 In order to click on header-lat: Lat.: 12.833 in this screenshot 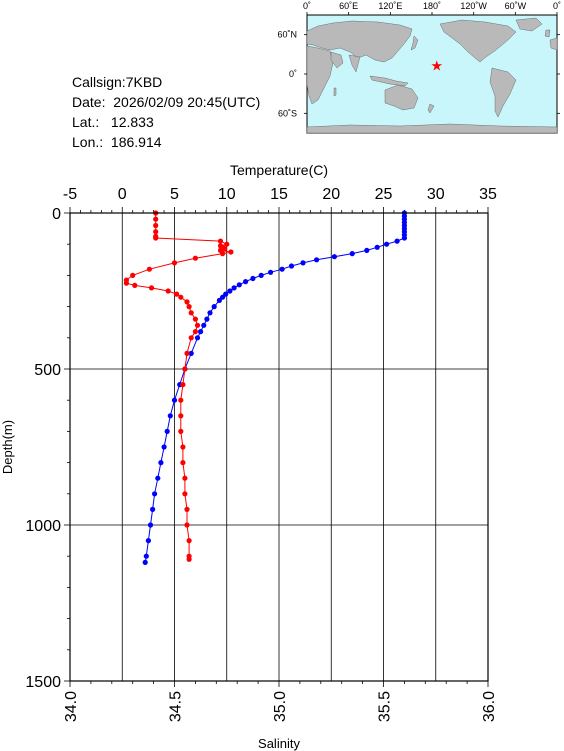, I will do `click(113, 122)`.